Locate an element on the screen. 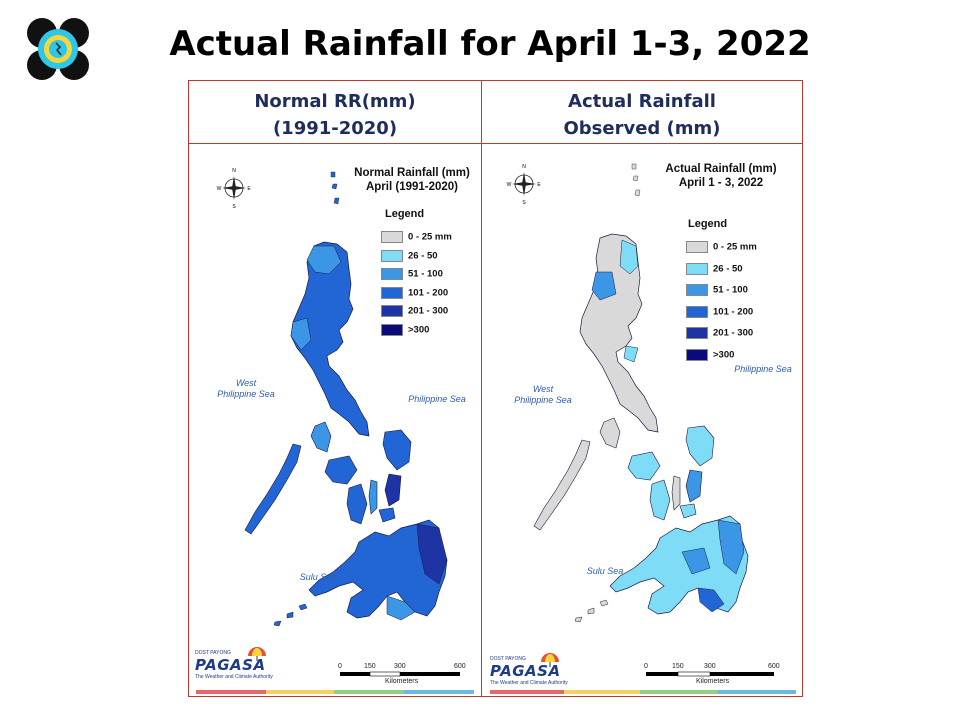 Image resolution: width=960 pixels, height=720 pixels. right-scale-tick-3: 600 is located at coordinates (774, 666).